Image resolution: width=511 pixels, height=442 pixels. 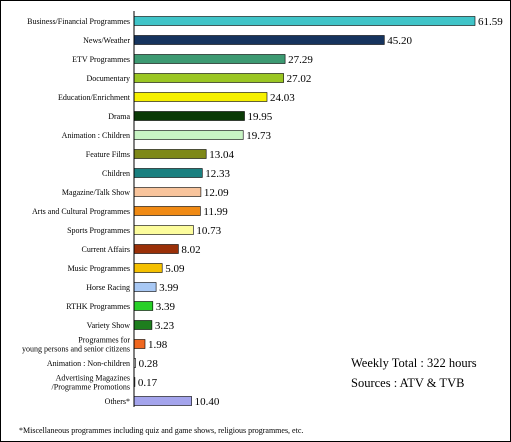 What do you see at coordinates (117, 401) in the screenshot?
I see `category-label: Others*` at bounding box center [117, 401].